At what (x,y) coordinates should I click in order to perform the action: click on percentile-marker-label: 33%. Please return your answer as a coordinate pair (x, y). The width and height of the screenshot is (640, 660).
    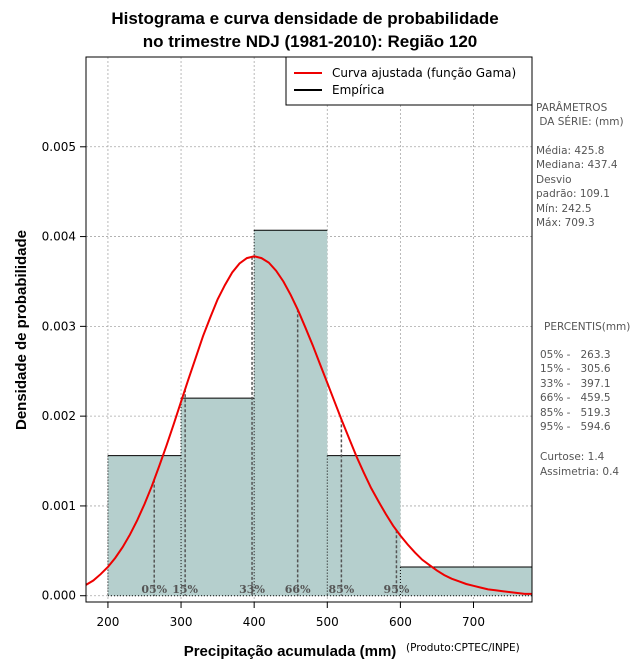
    Looking at the image, I should click on (252, 589).